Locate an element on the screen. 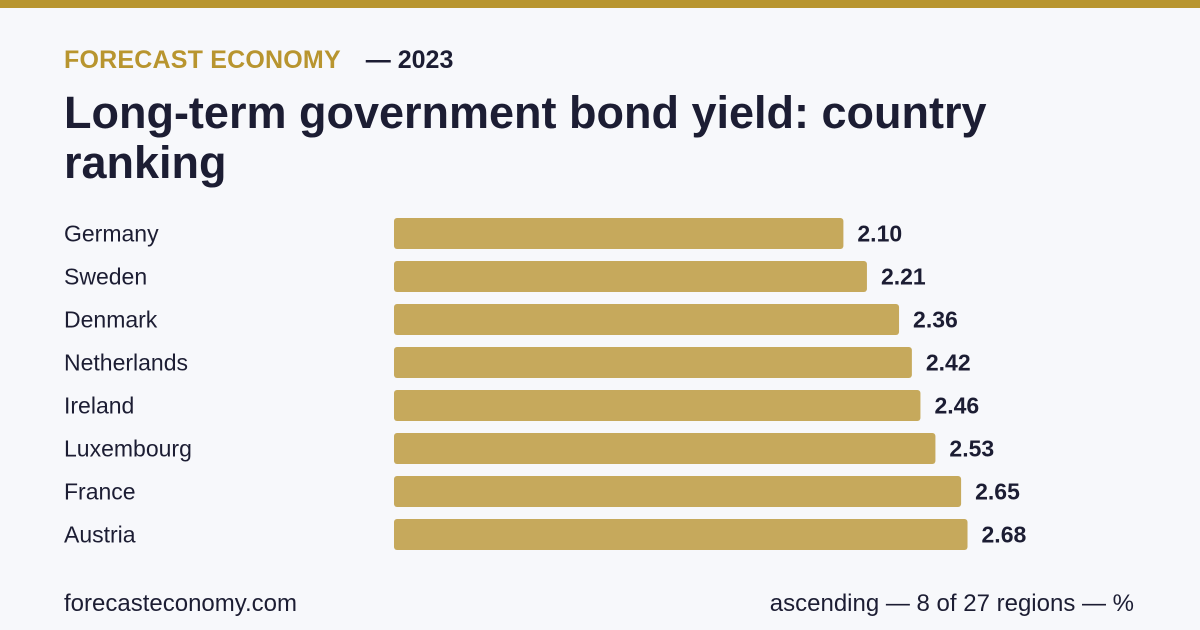 The image size is (1200, 630). eyebrow: FORECAST ECONOMY — 2023 is located at coordinates (258, 60).